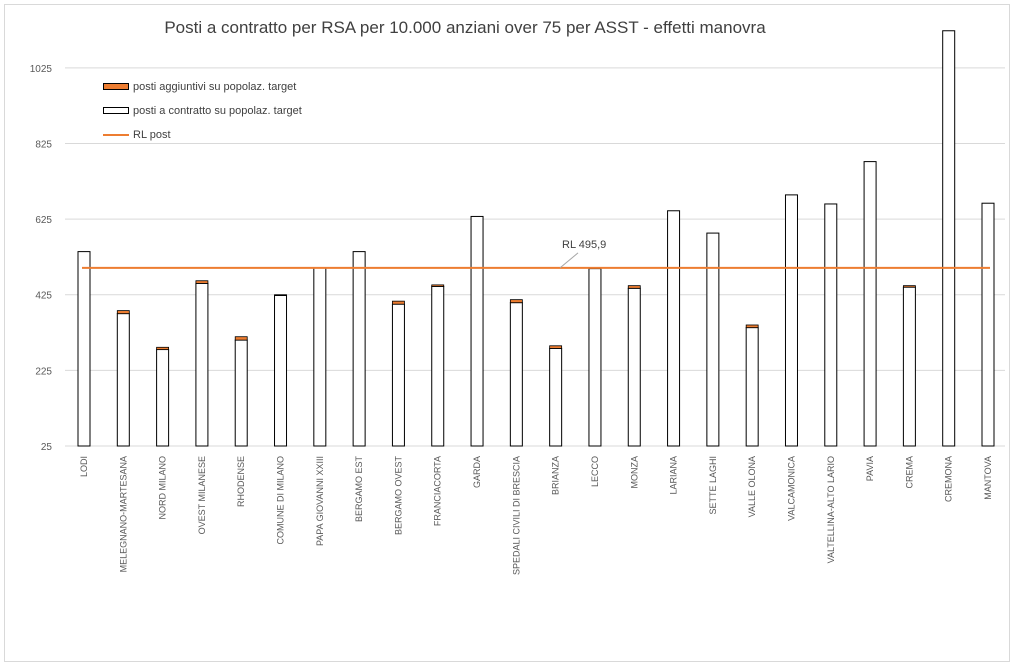  I want to click on x-tick-label: SETTE LAGHI, so click(713, 485).